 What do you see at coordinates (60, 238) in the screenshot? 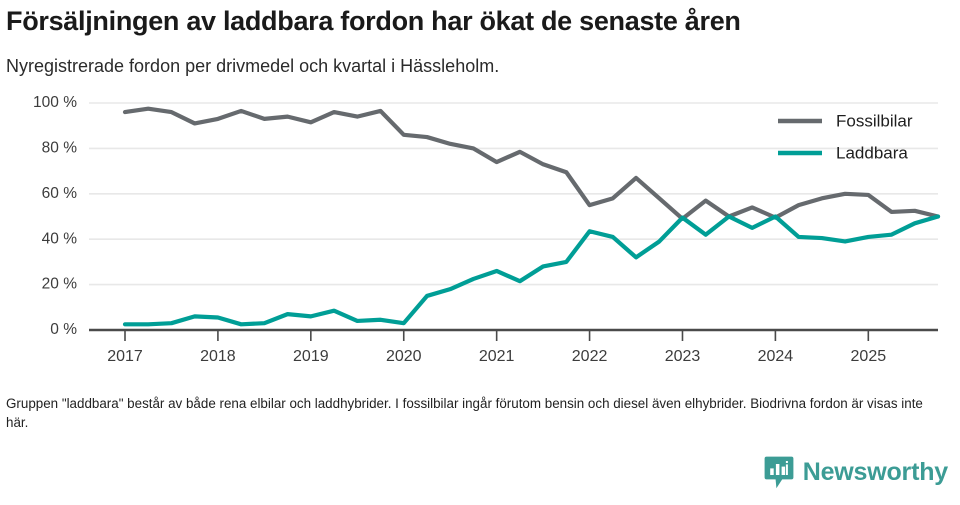
I see `y-axis-tick-label: 40 %` at bounding box center [60, 238].